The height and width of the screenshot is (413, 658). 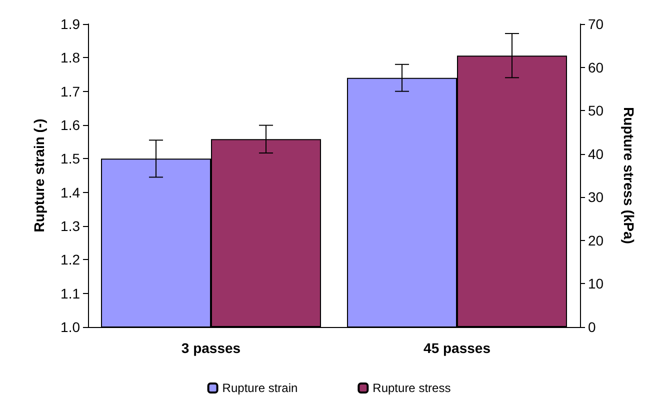 What do you see at coordinates (592, 327) in the screenshot?
I see `y2-tick-label: 0` at bounding box center [592, 327].